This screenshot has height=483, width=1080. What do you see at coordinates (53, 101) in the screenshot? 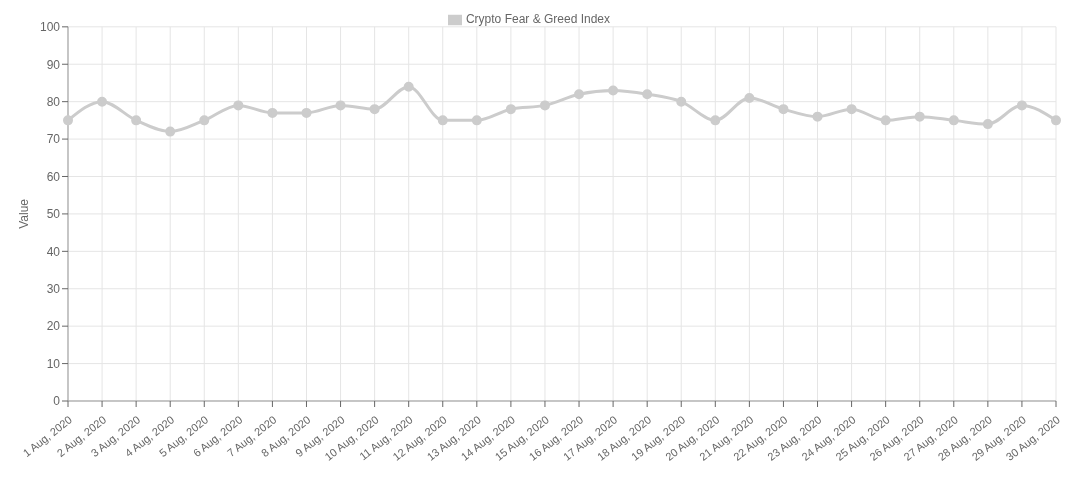
I see `y-tick-label: 80` at bounding box center [53, 101].